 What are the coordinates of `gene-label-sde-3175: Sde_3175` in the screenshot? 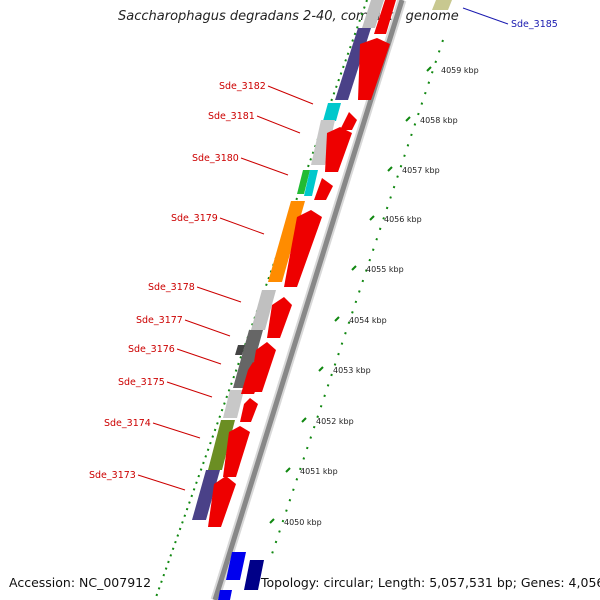 It's located at (141, 382).